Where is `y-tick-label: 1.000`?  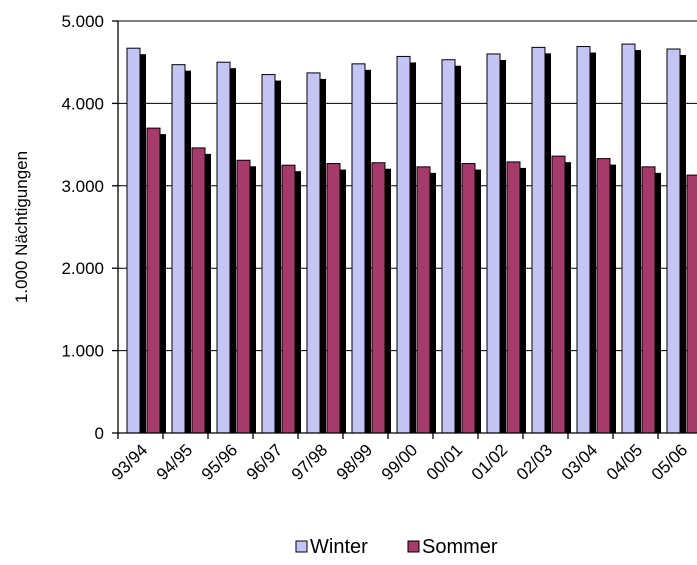
y-tick-label: 1.000 is located at coordinates (82, 351).